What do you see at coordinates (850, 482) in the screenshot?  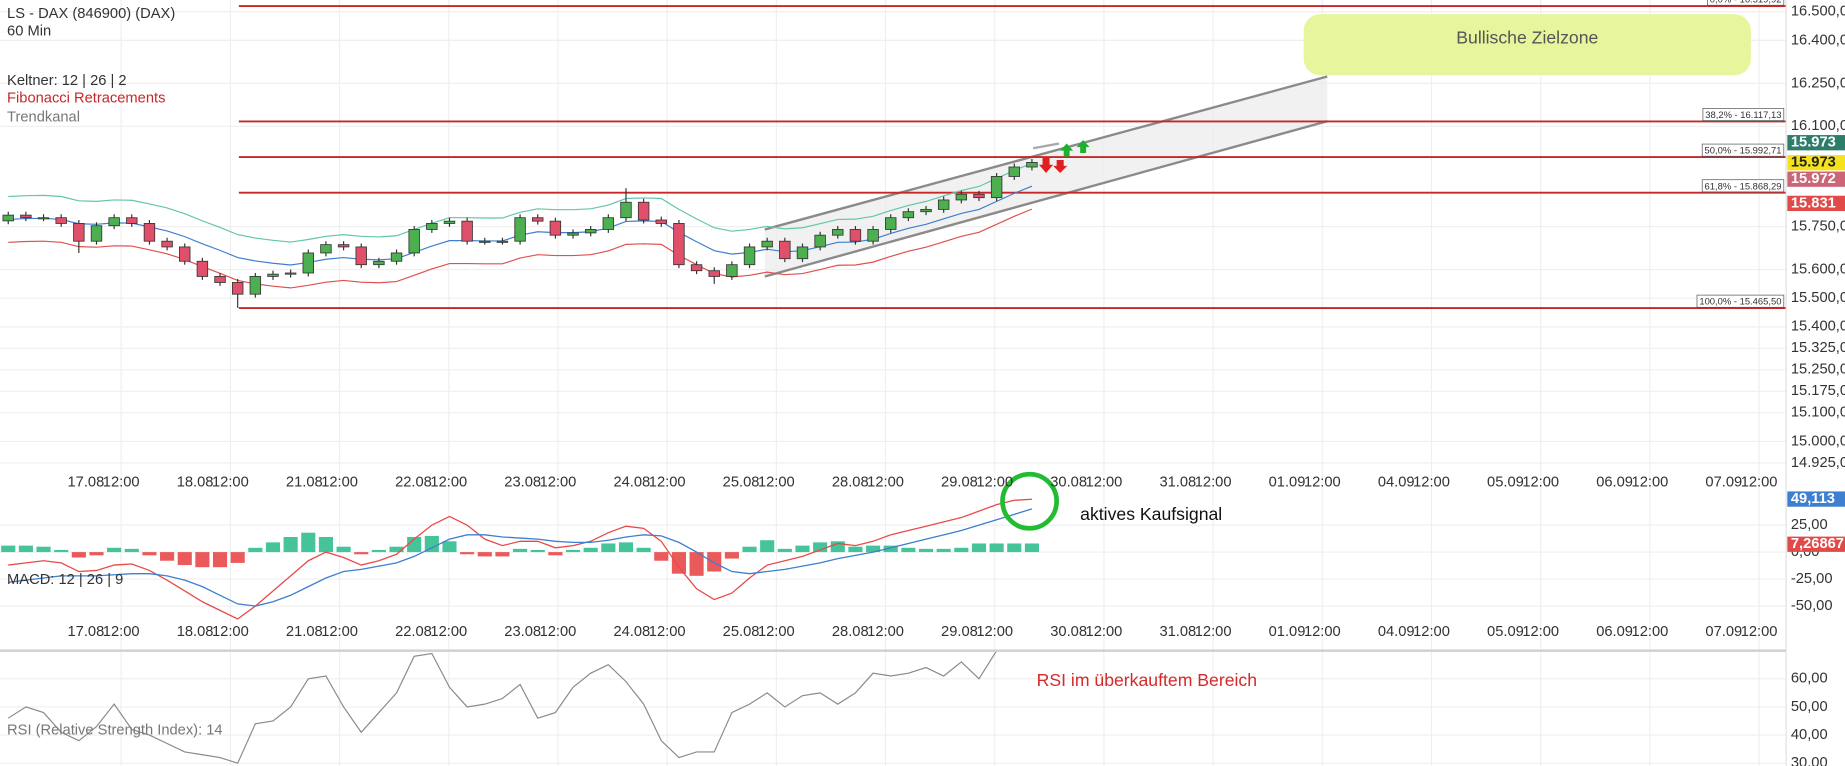 I see `x-tick-label: 28.08` at bounding box center [850, 482].